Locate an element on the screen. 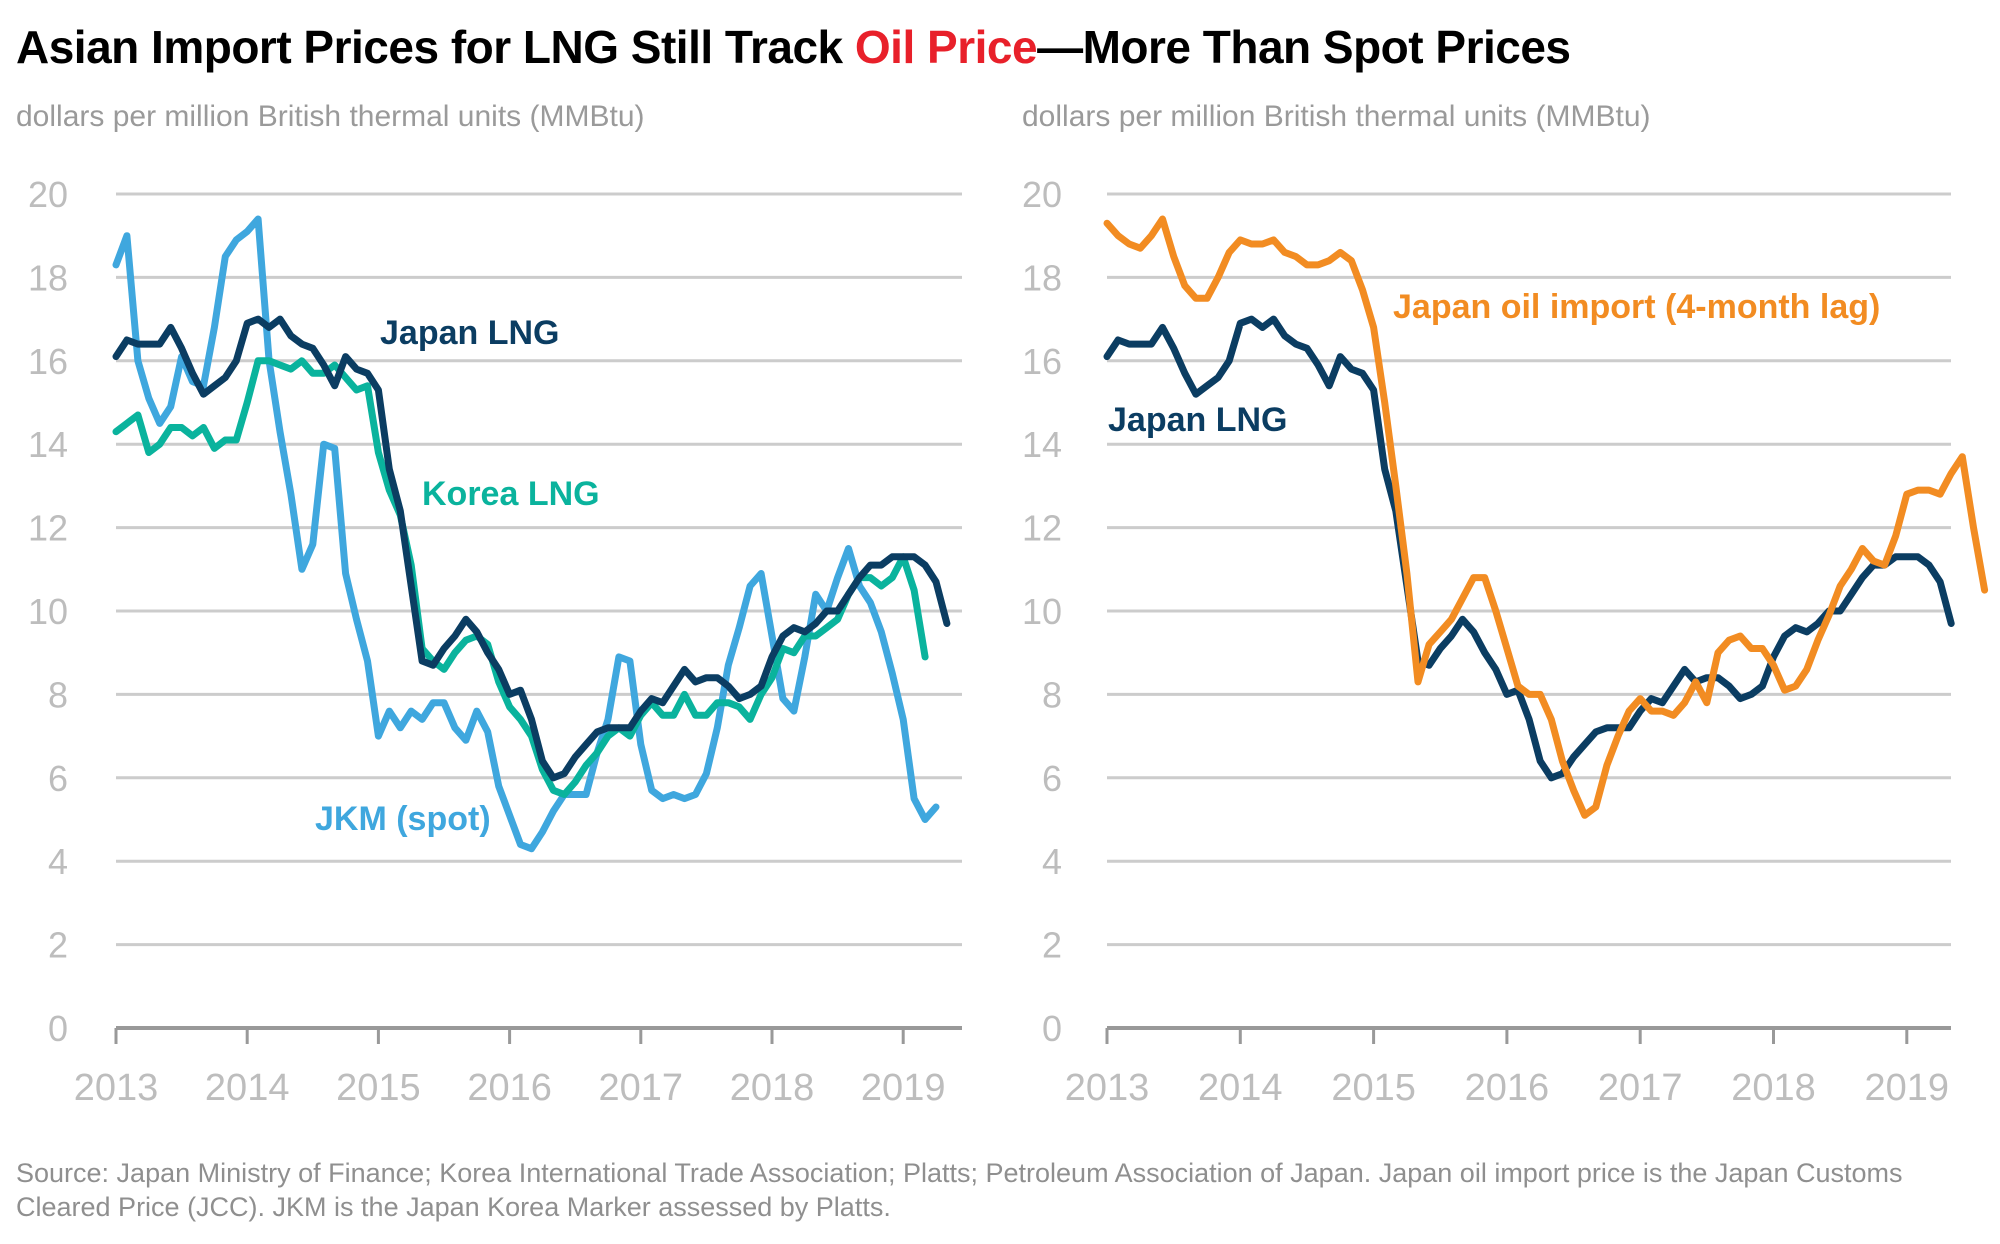 Image resolution: width=2000 pixels, height=1244 pixels. title-part-2: —More Than Spot Prices is located at coordinates (1304, 47).